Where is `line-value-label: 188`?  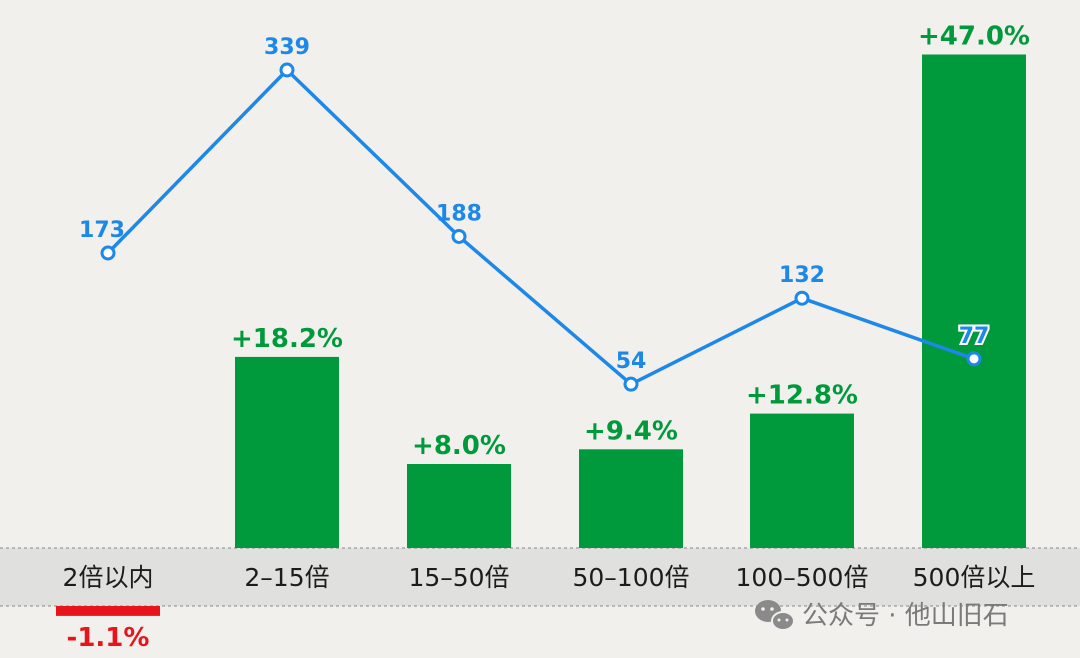
line-value-label: 188 is located at coordinates (459, 213).